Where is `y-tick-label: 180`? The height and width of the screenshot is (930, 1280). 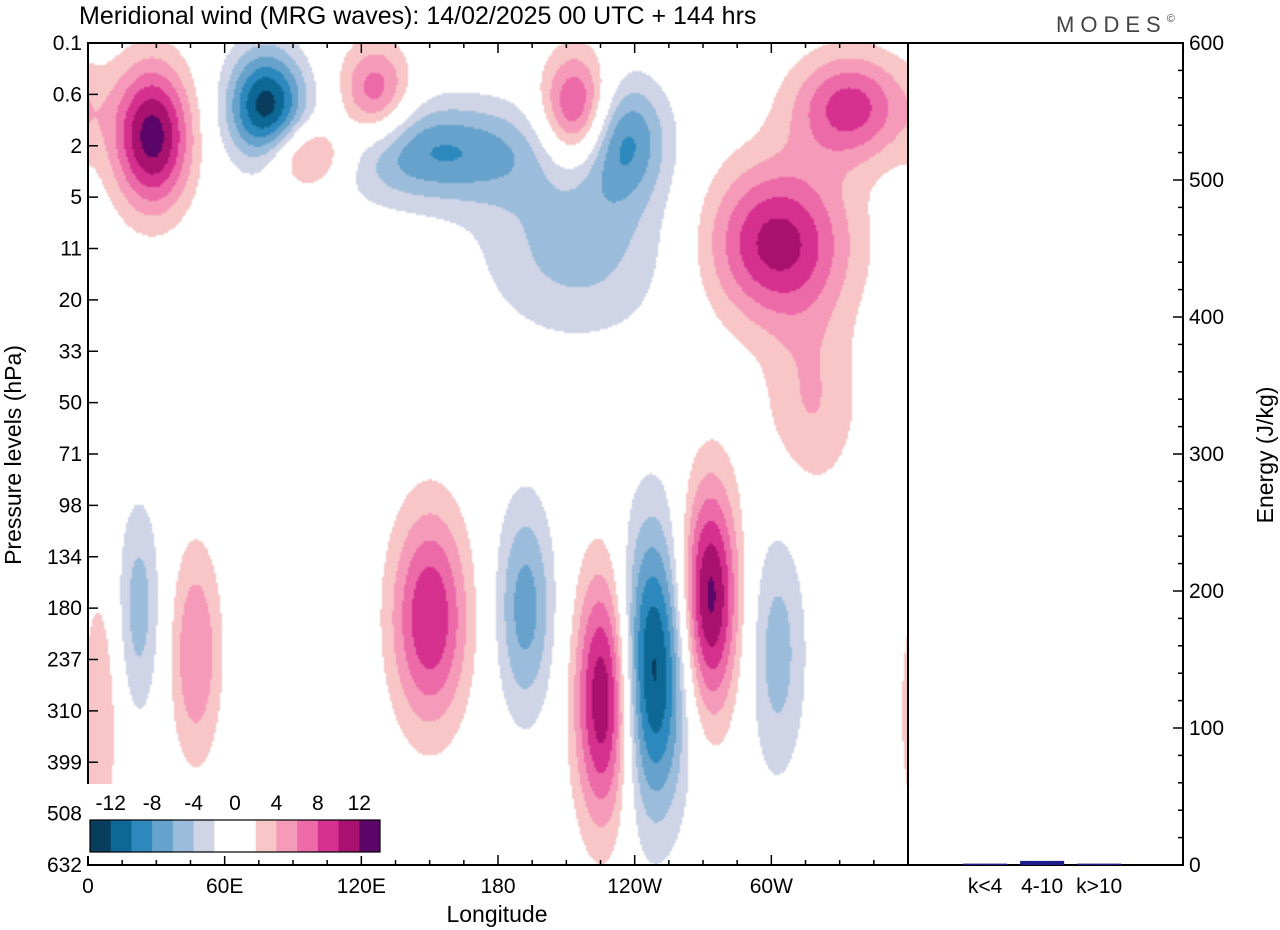
y-tick-label: 180 is located at coordinates (64, 608).